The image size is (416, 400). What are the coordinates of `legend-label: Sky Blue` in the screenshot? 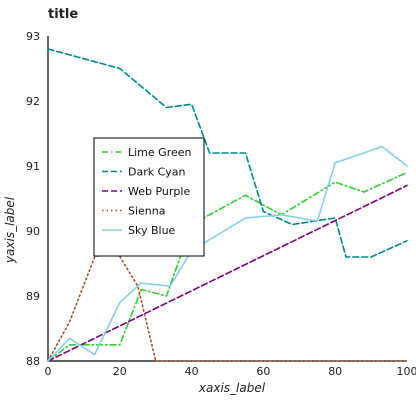 It's located at (152, 230).